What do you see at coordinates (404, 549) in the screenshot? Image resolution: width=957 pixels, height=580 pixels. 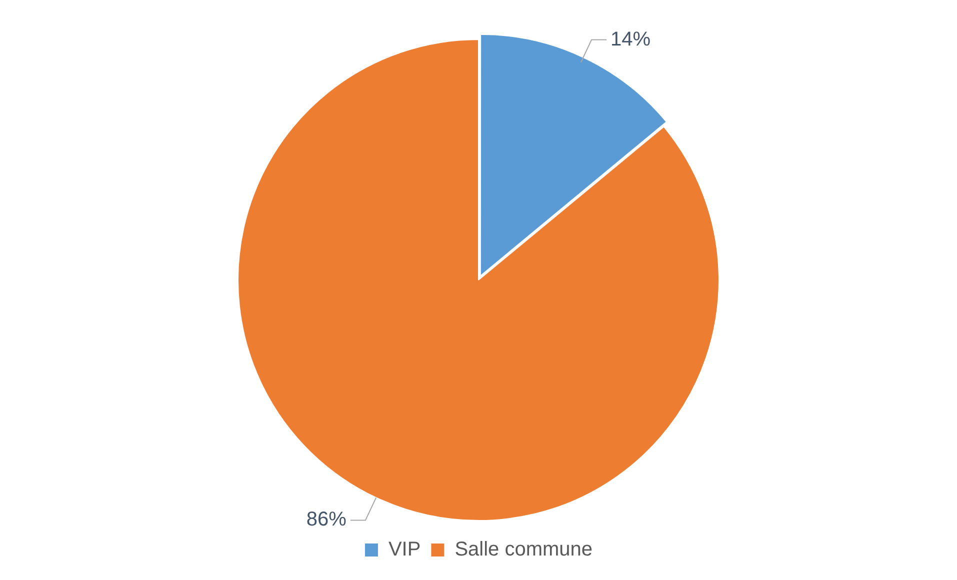 I see `legend-label: VIP` at bounding box center [404, 549].